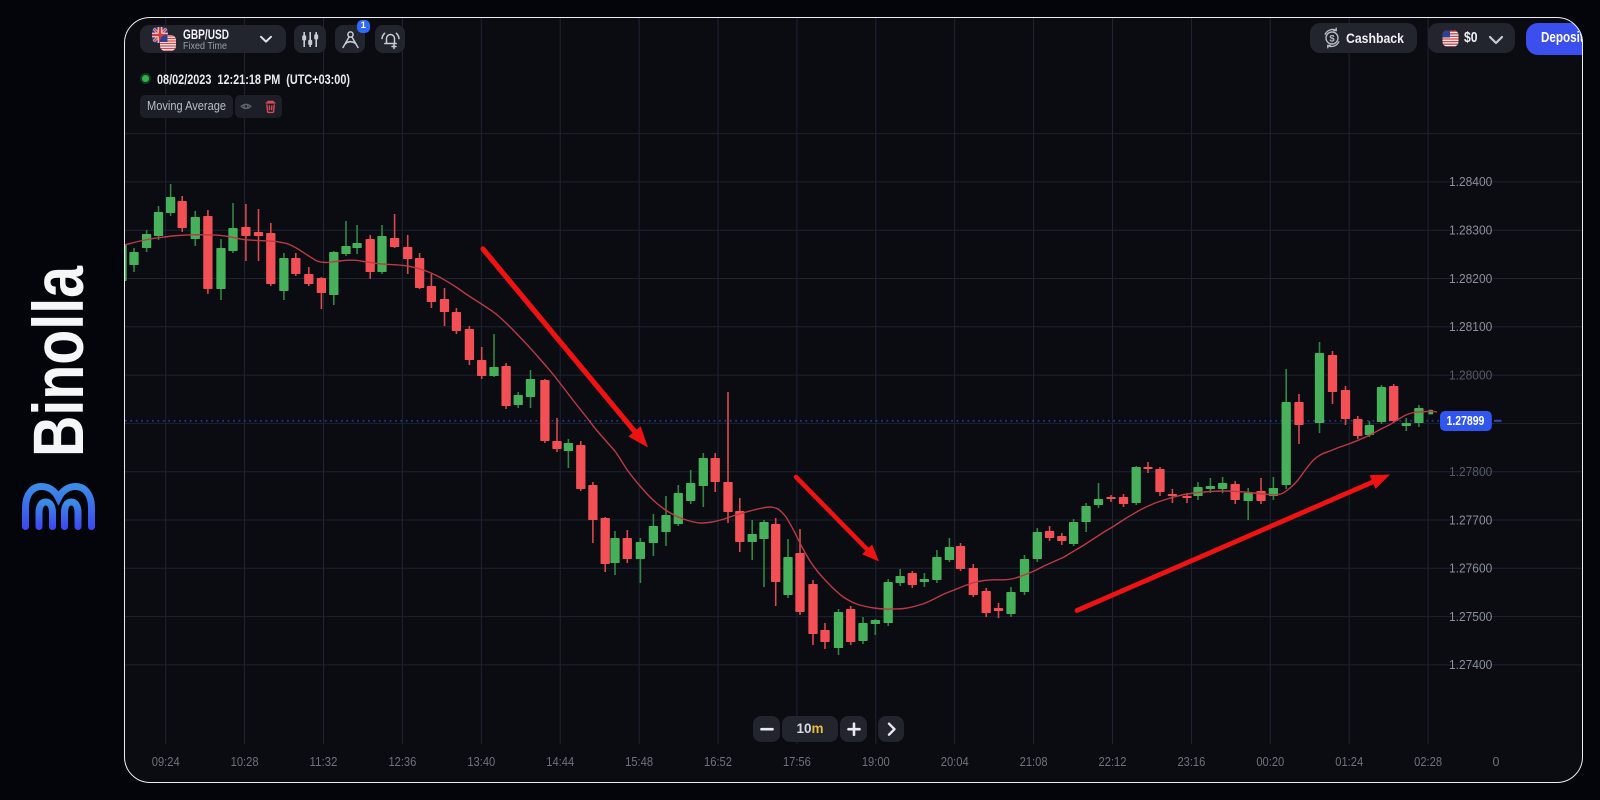 Image resolution: width=1600 pixels, height=800 pixels. Describe the element at coordinates (1034, 762) in the screenshot. I see `svg-text: 21:08` at that location.